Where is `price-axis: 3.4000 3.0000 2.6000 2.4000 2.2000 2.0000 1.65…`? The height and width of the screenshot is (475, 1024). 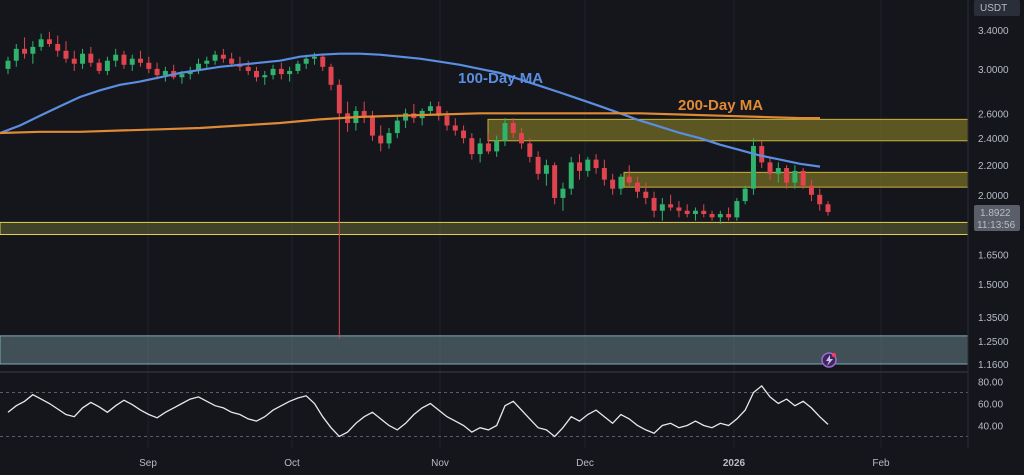
price-axis: 3.4000 3.0000 2.6000 2.4000 2.2000 2.0000 1.65… is located at coordinates (993, 198).